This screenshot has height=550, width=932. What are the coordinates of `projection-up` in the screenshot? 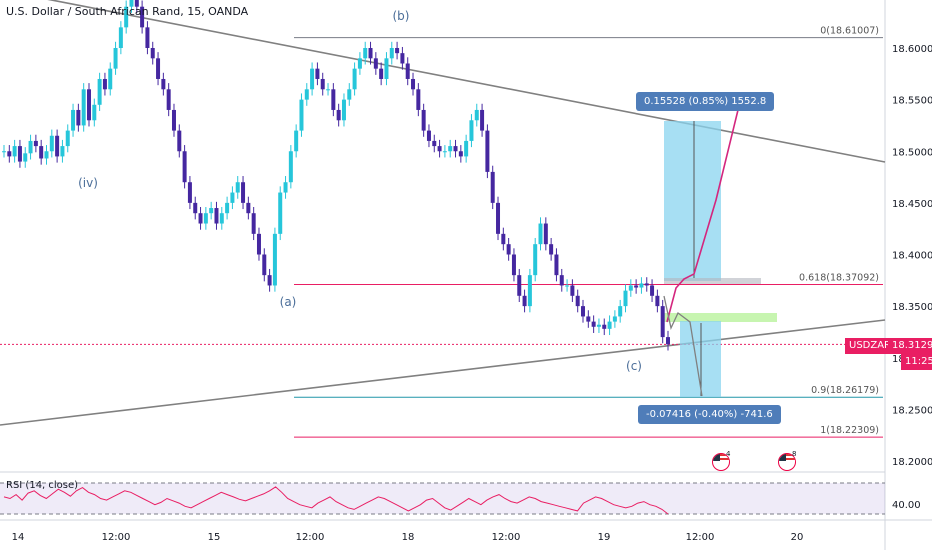 It's located at (702, 216).